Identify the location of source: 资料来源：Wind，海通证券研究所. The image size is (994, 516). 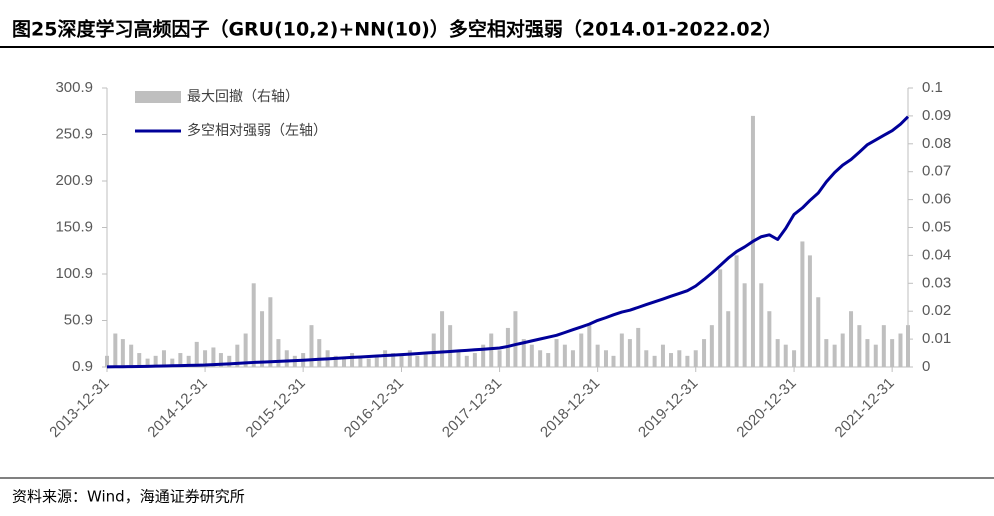
(128, 497).